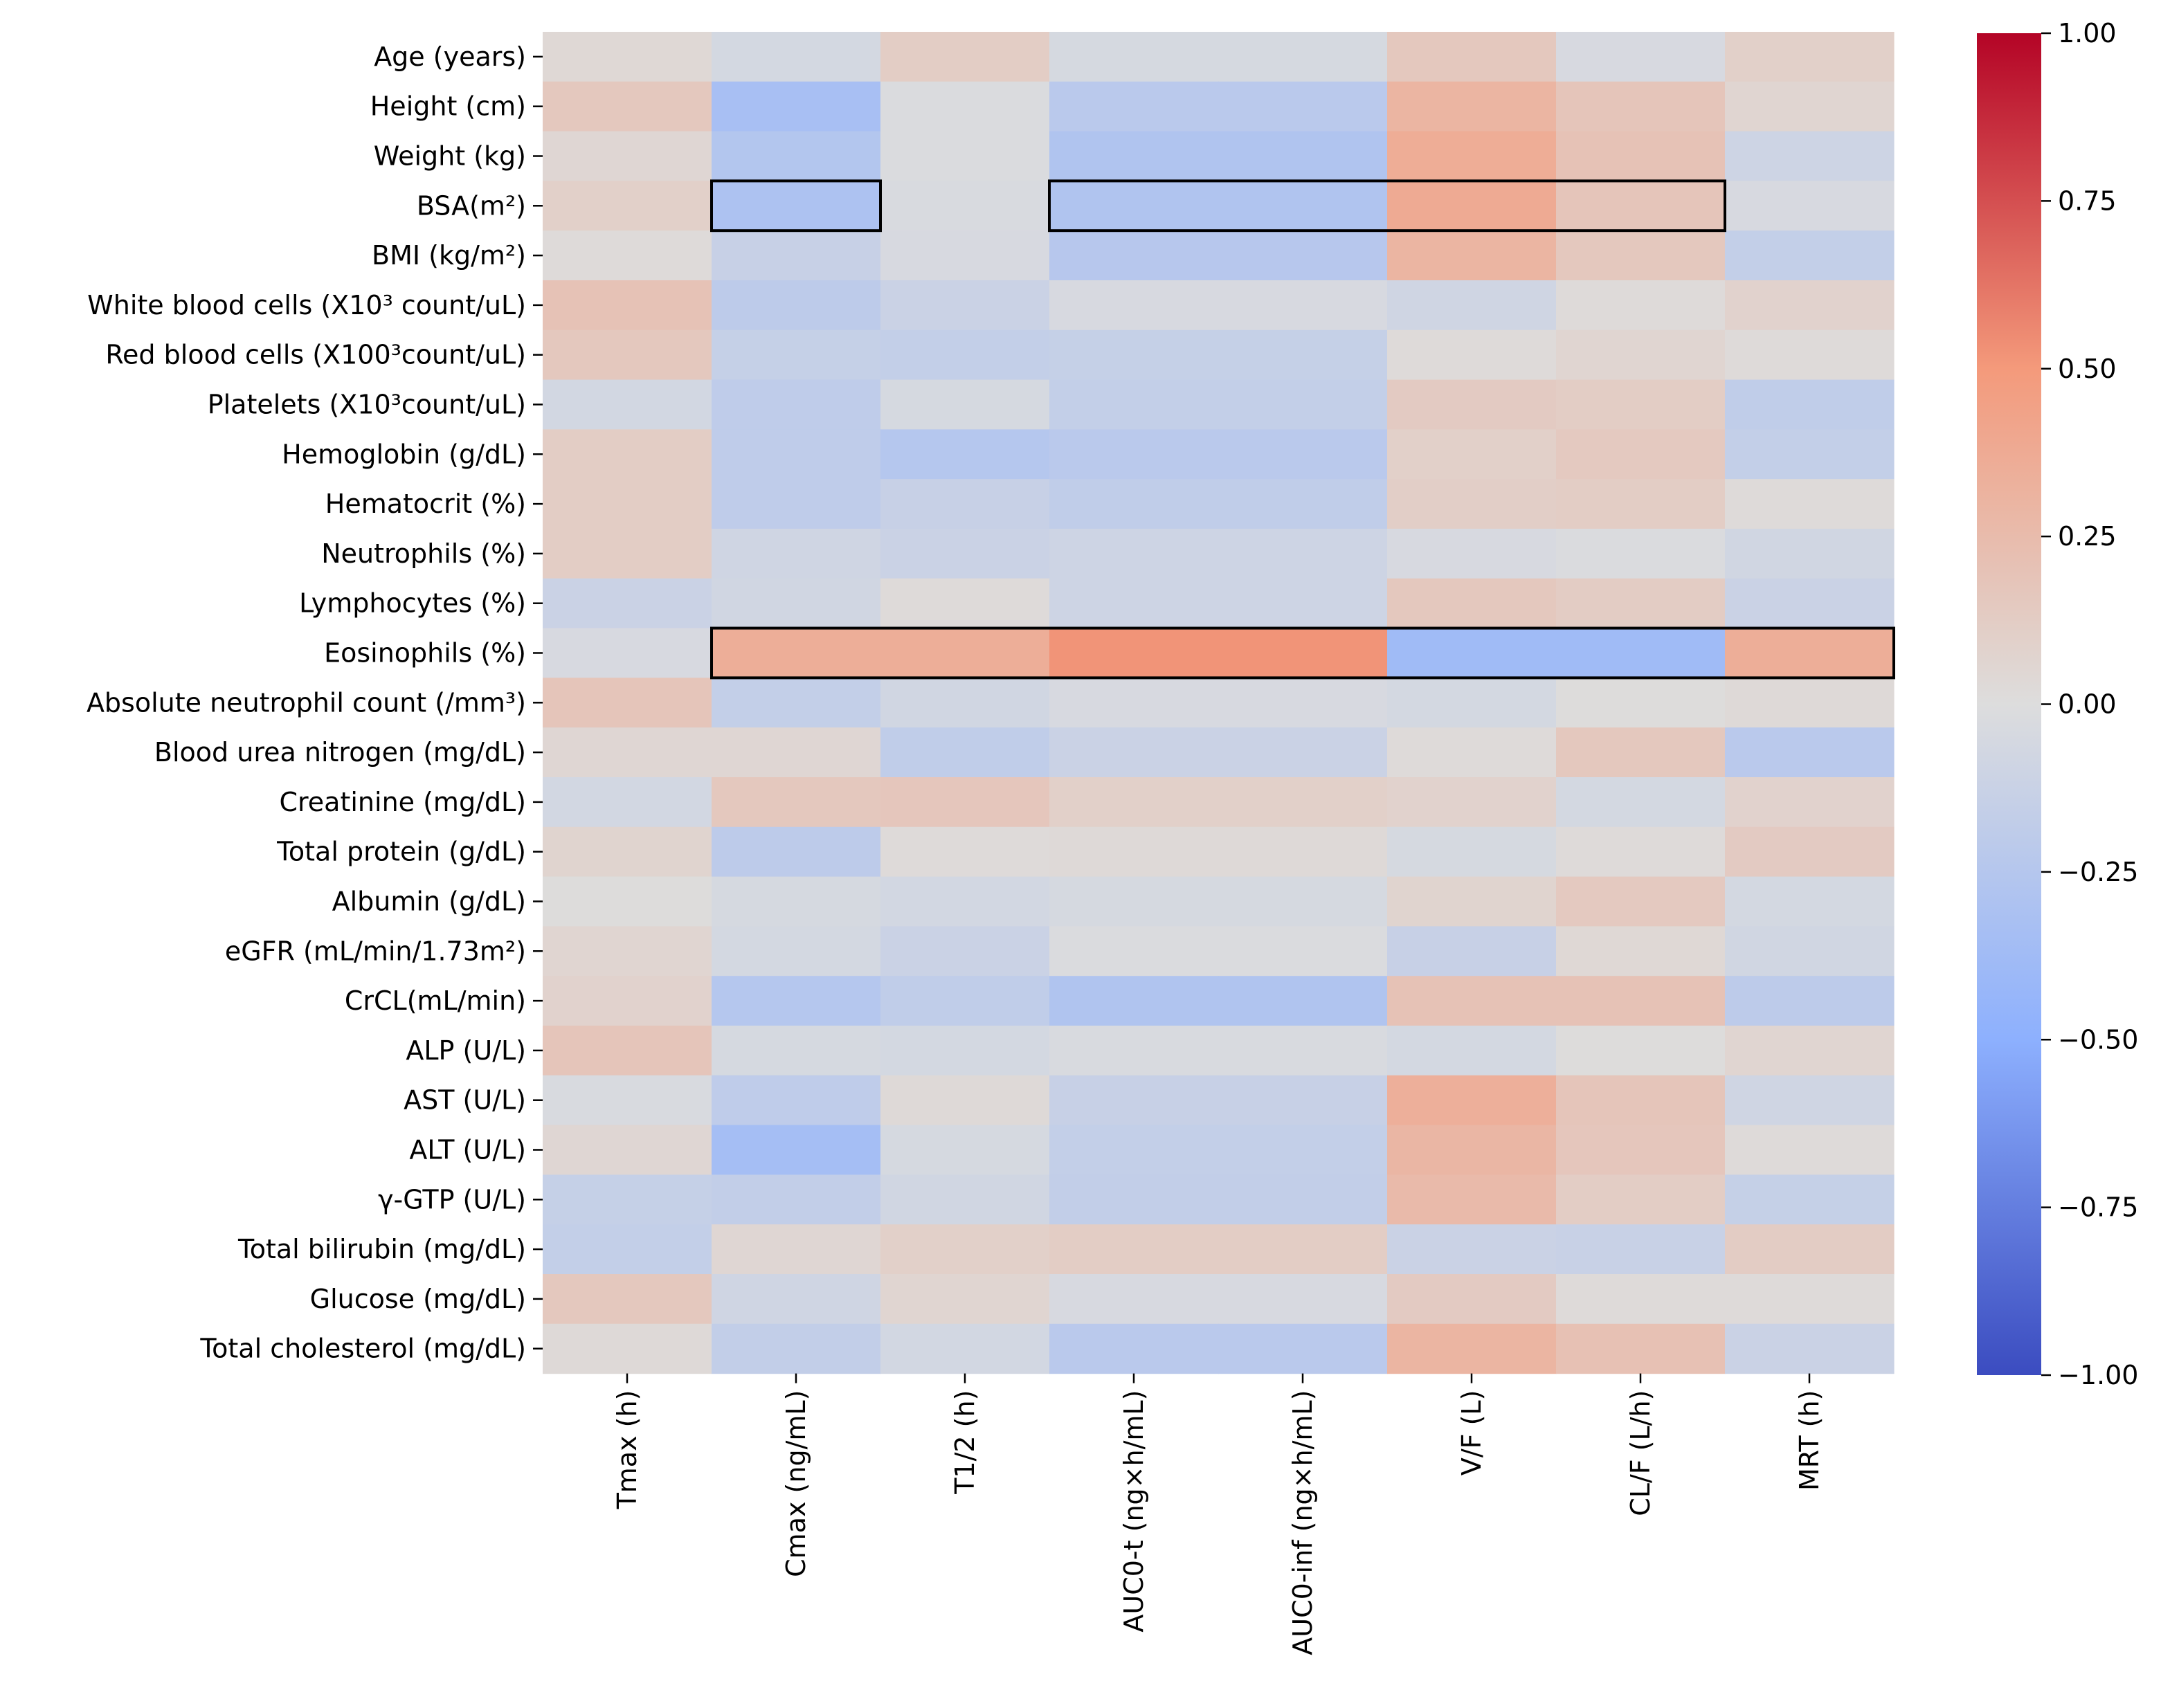  What do you see at coordinates (402, 802) in the screenshot?
I see `y-tick-label: Creatinine (mg/dL)` at bounding box center [402, 802].